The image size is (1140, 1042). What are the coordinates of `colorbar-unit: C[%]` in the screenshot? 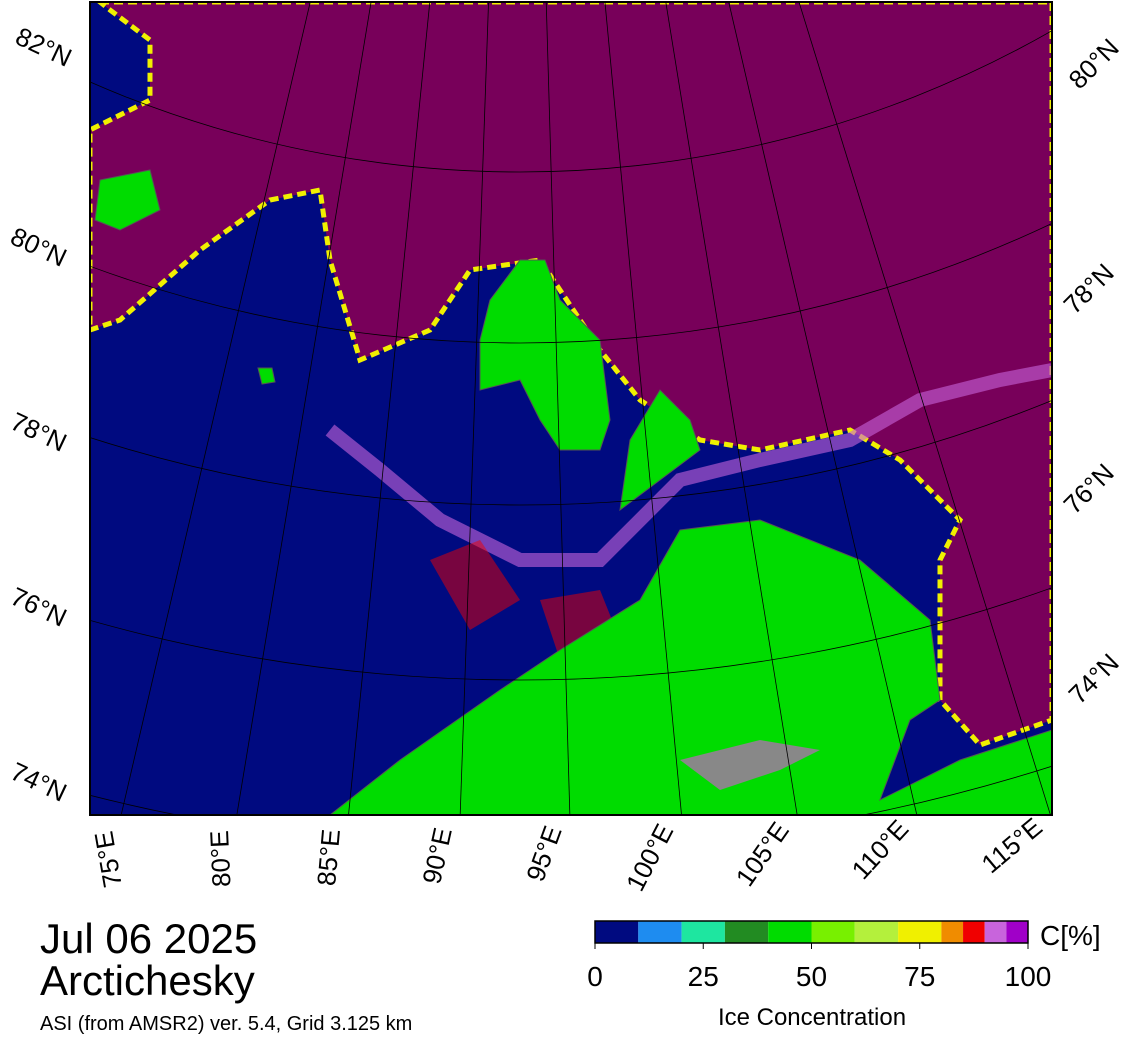 It's located at (1070, 935).